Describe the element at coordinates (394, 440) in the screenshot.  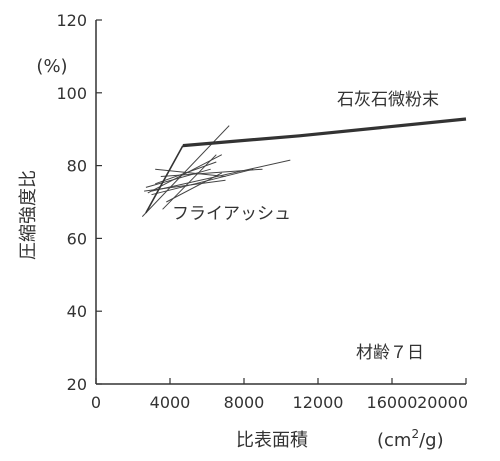
I see `x-unit-main: (cm` at that location.